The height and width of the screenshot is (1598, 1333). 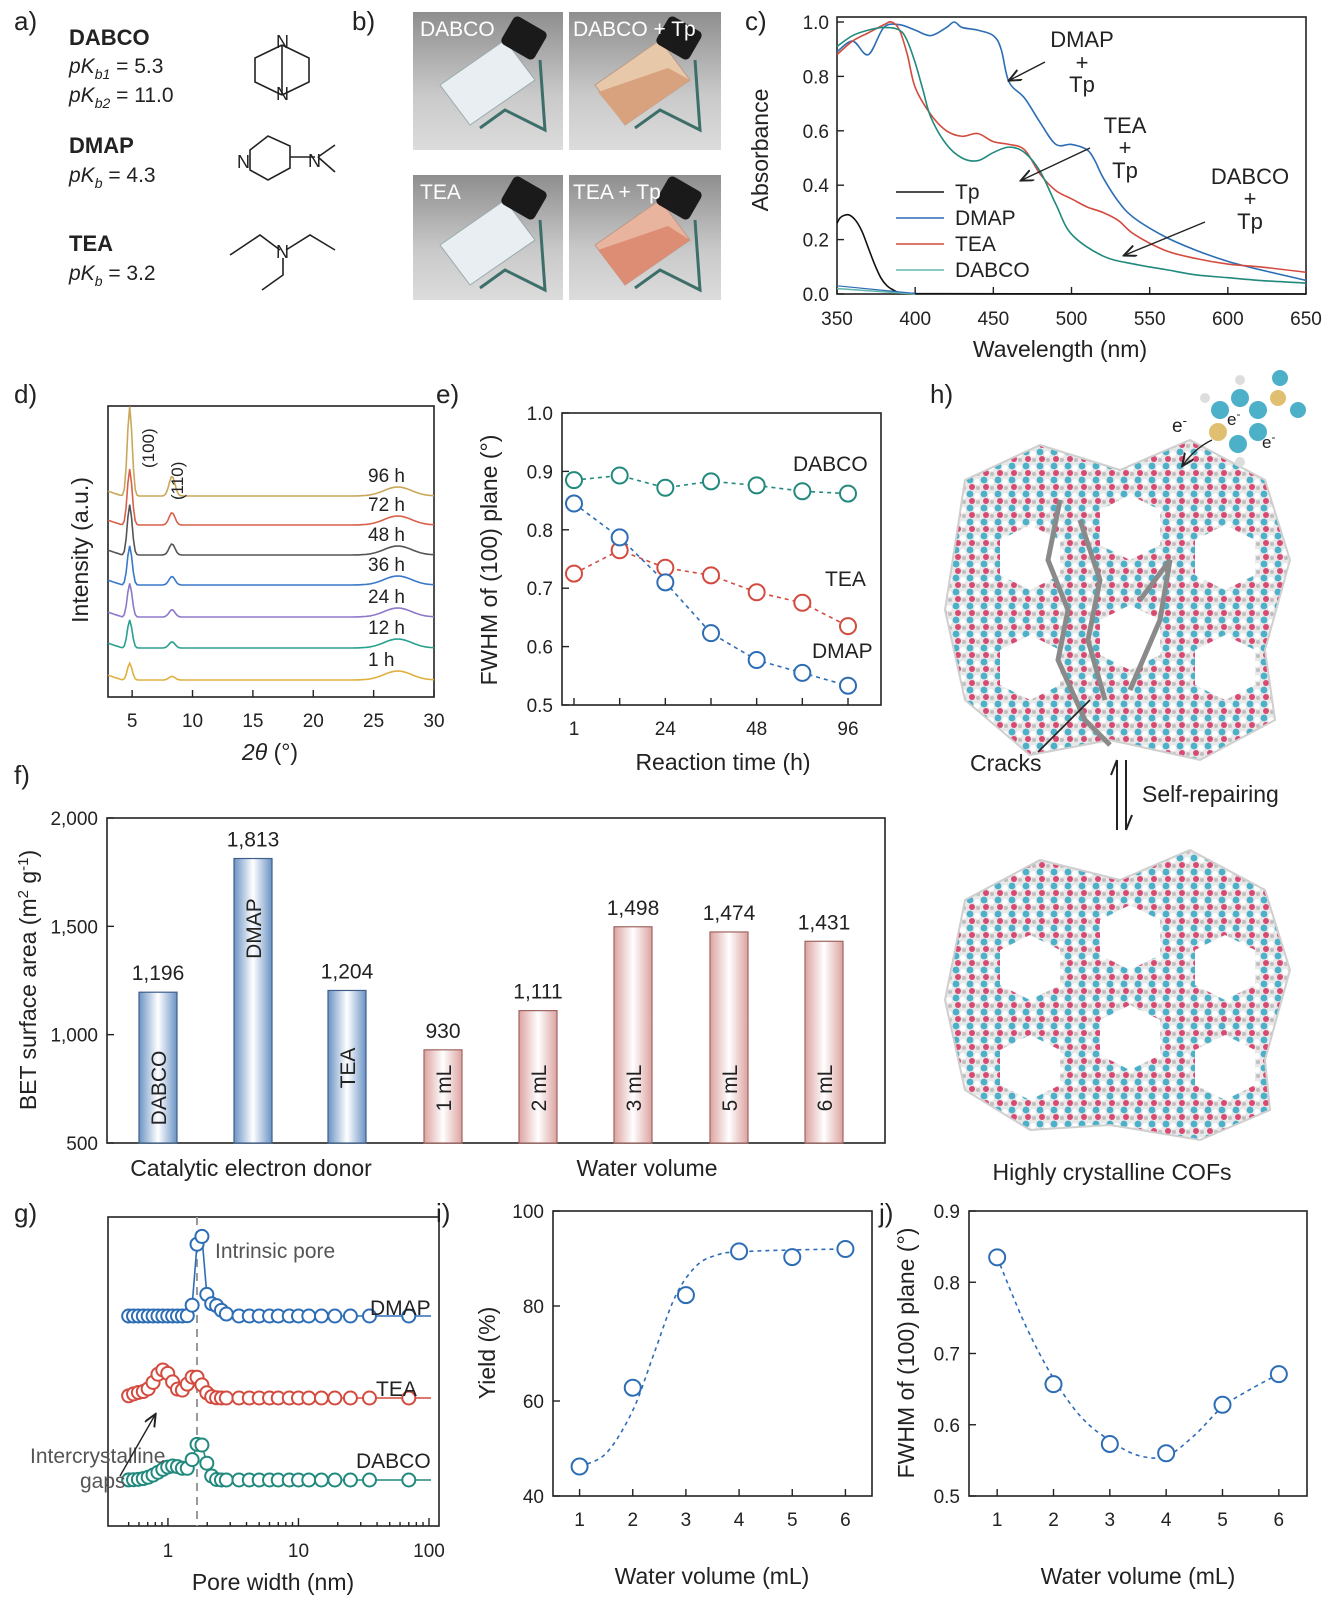 What do you see at coordinates (121, 97) in the screenshot?
I see `dabco-pkb2: pKb2 = 11.0` at bounding box center [121, 97].